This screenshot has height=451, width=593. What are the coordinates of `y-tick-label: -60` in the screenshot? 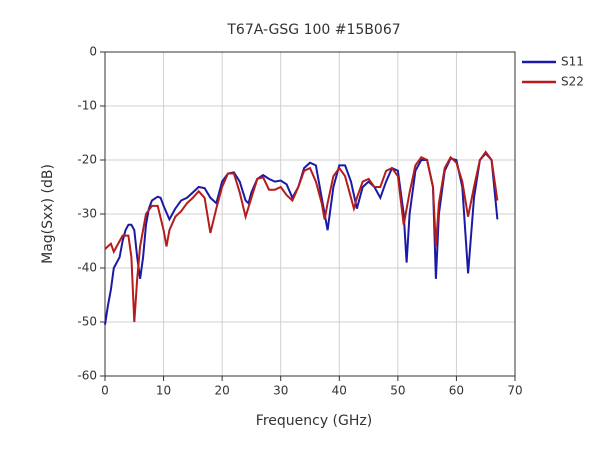 It's located at (87, 376).